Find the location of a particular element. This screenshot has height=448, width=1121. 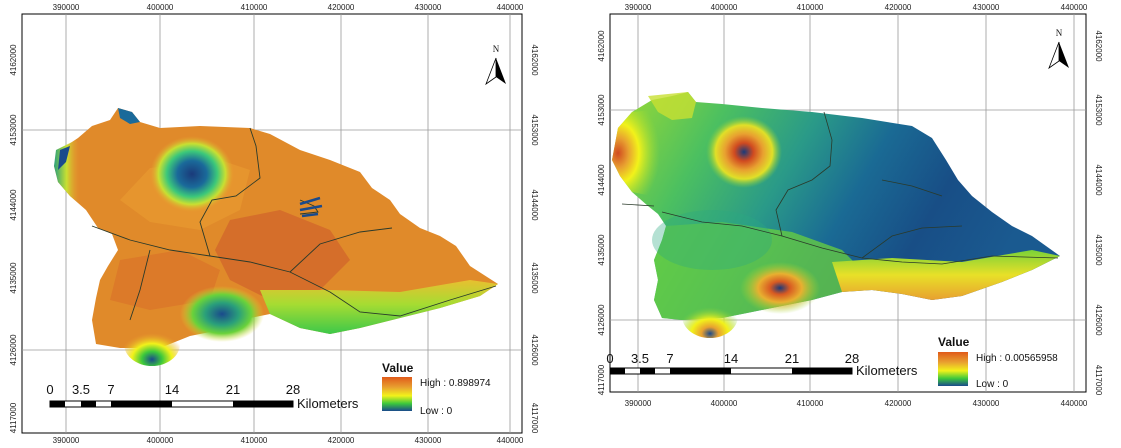

legend: Value High : 0.898974 Low : 0 is located at coordinates (436, 389).